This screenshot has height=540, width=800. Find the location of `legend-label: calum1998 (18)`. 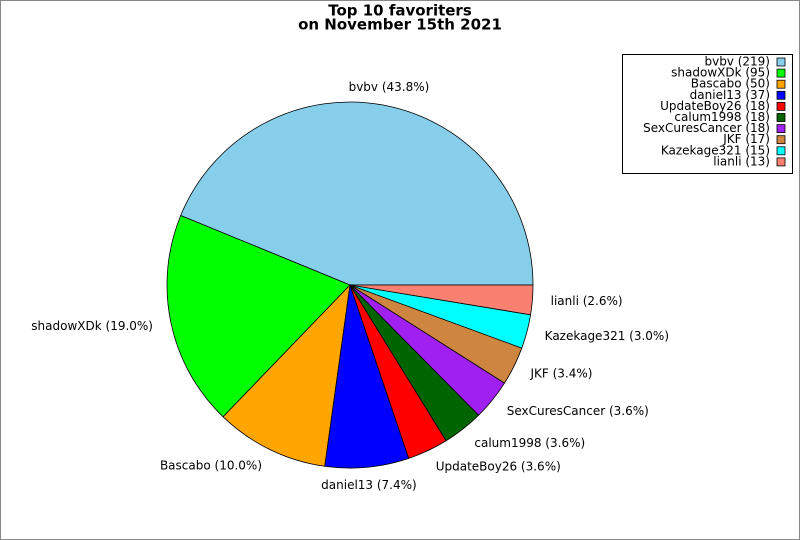

legend-label: calum1998 (18) is located at coordinates (722, 117).